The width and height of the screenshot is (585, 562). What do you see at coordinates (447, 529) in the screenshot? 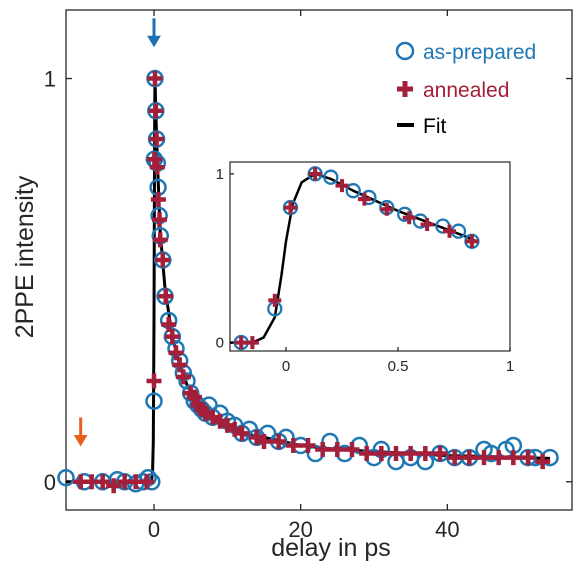
I see `x-tick-label: 40` at bounding box center [447, 529].